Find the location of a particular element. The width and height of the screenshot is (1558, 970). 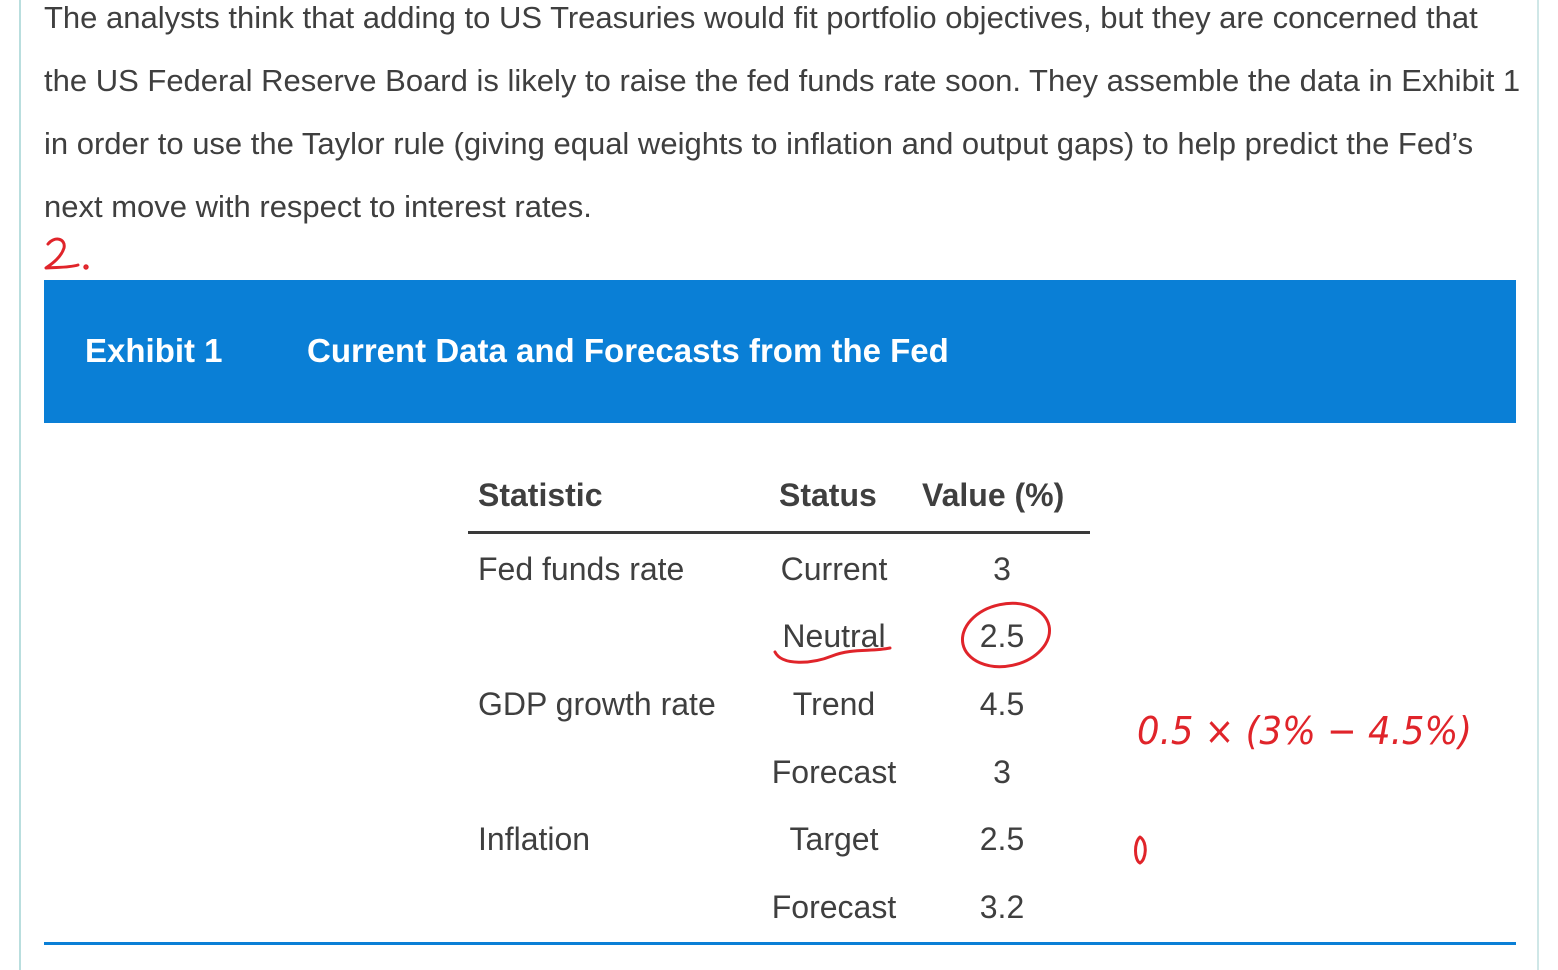

row-3-status: Trend is located at coordinates (834, 704).